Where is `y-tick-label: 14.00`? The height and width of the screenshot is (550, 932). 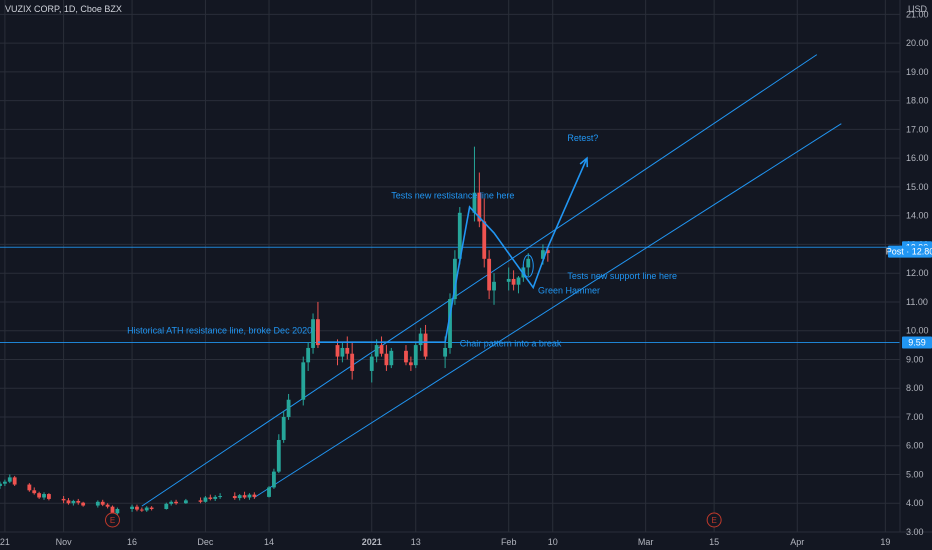 y-tick-label: 14.00 is located at coordinates (917, 216).